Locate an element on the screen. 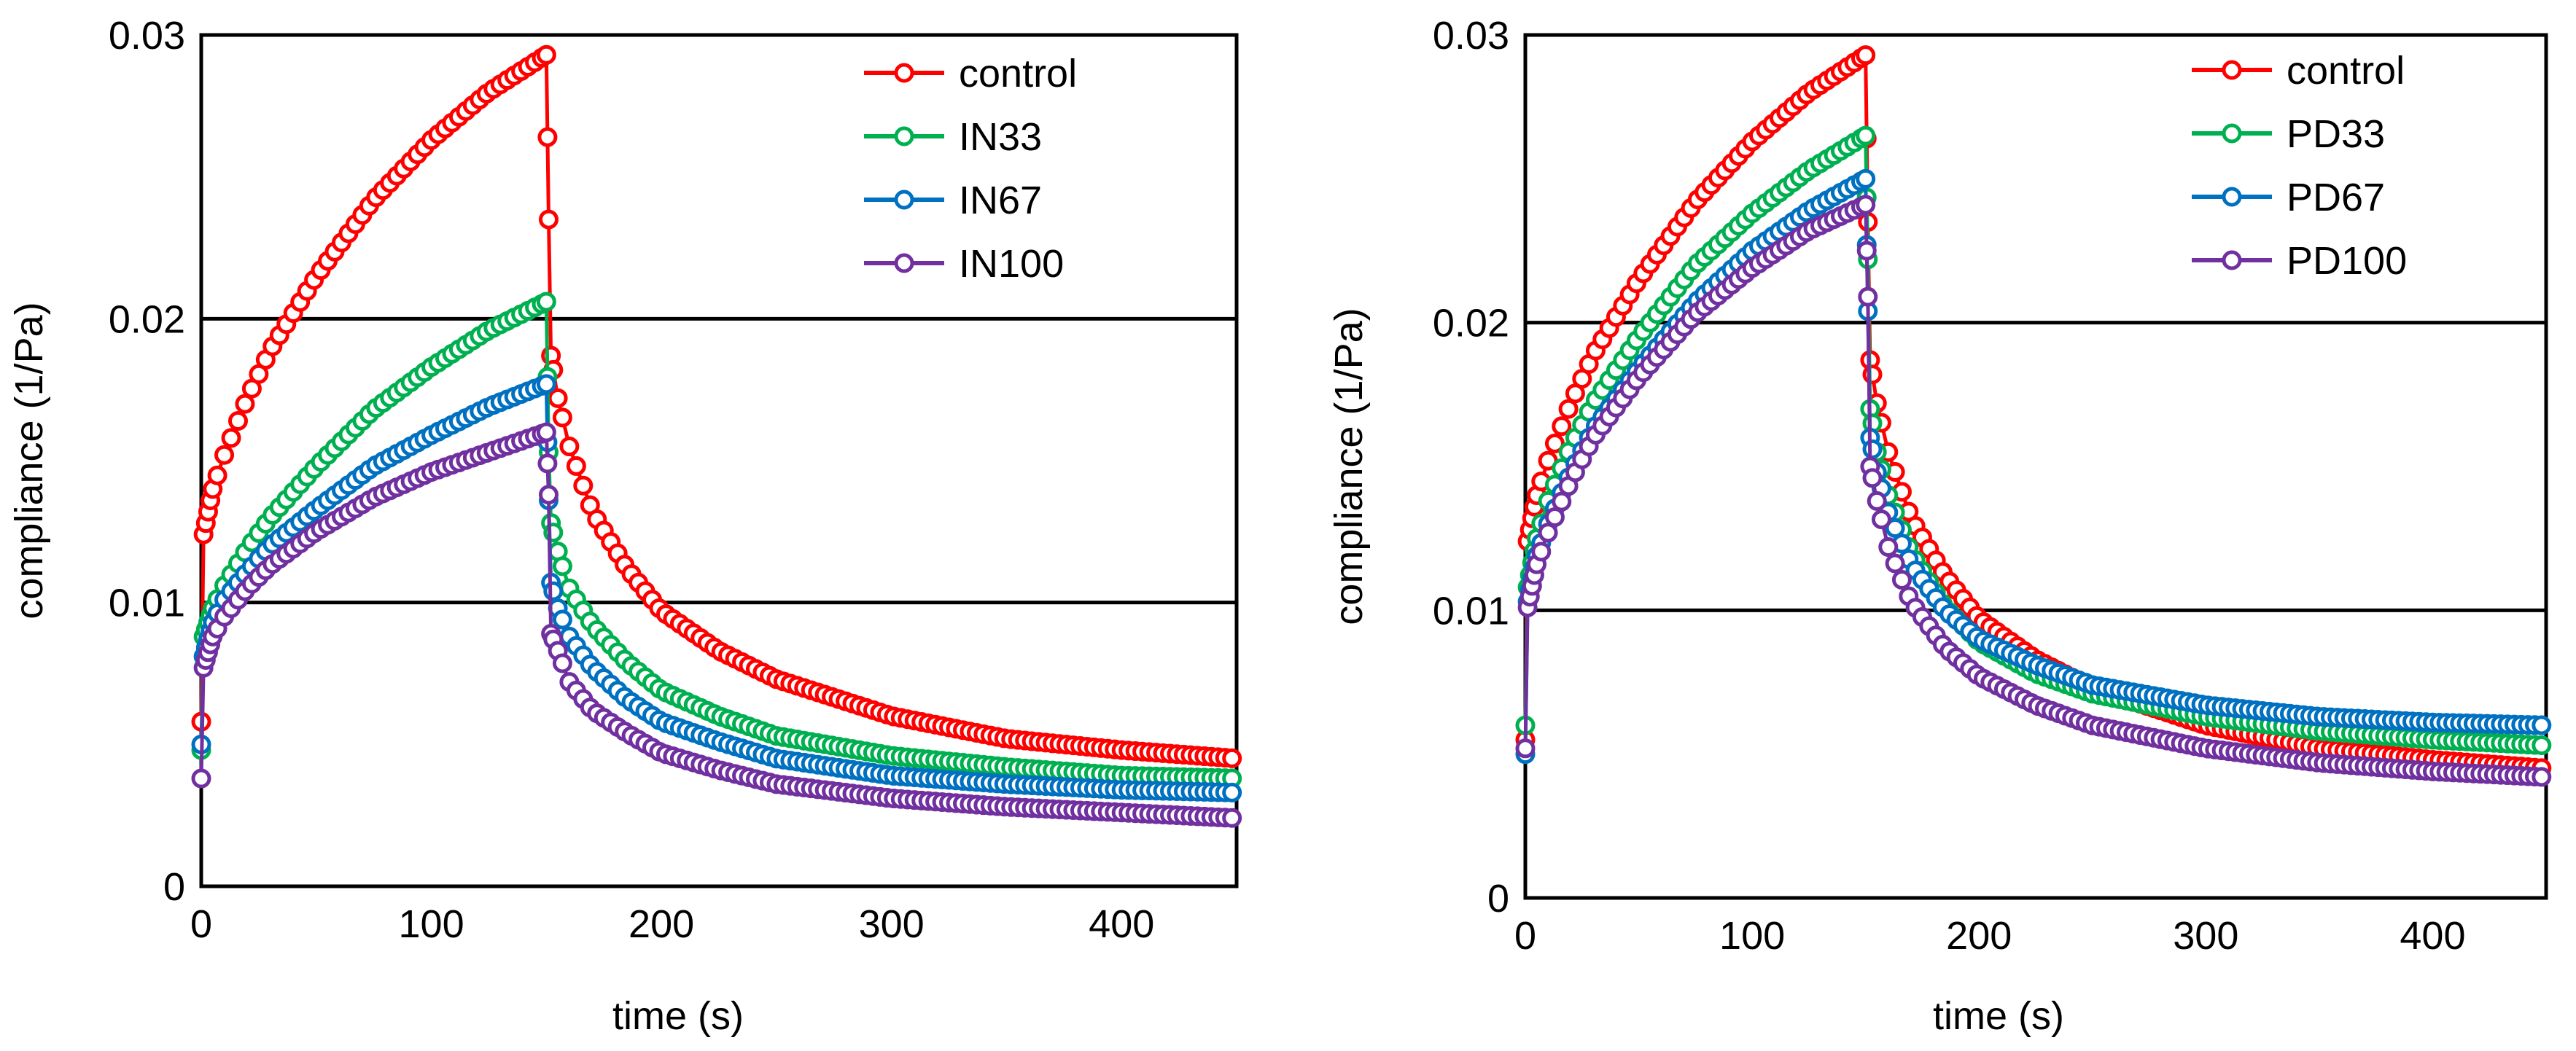 This screenshot has width=2576, height=1051. legend-item: PD67 is located at coordinates (2288, 197).